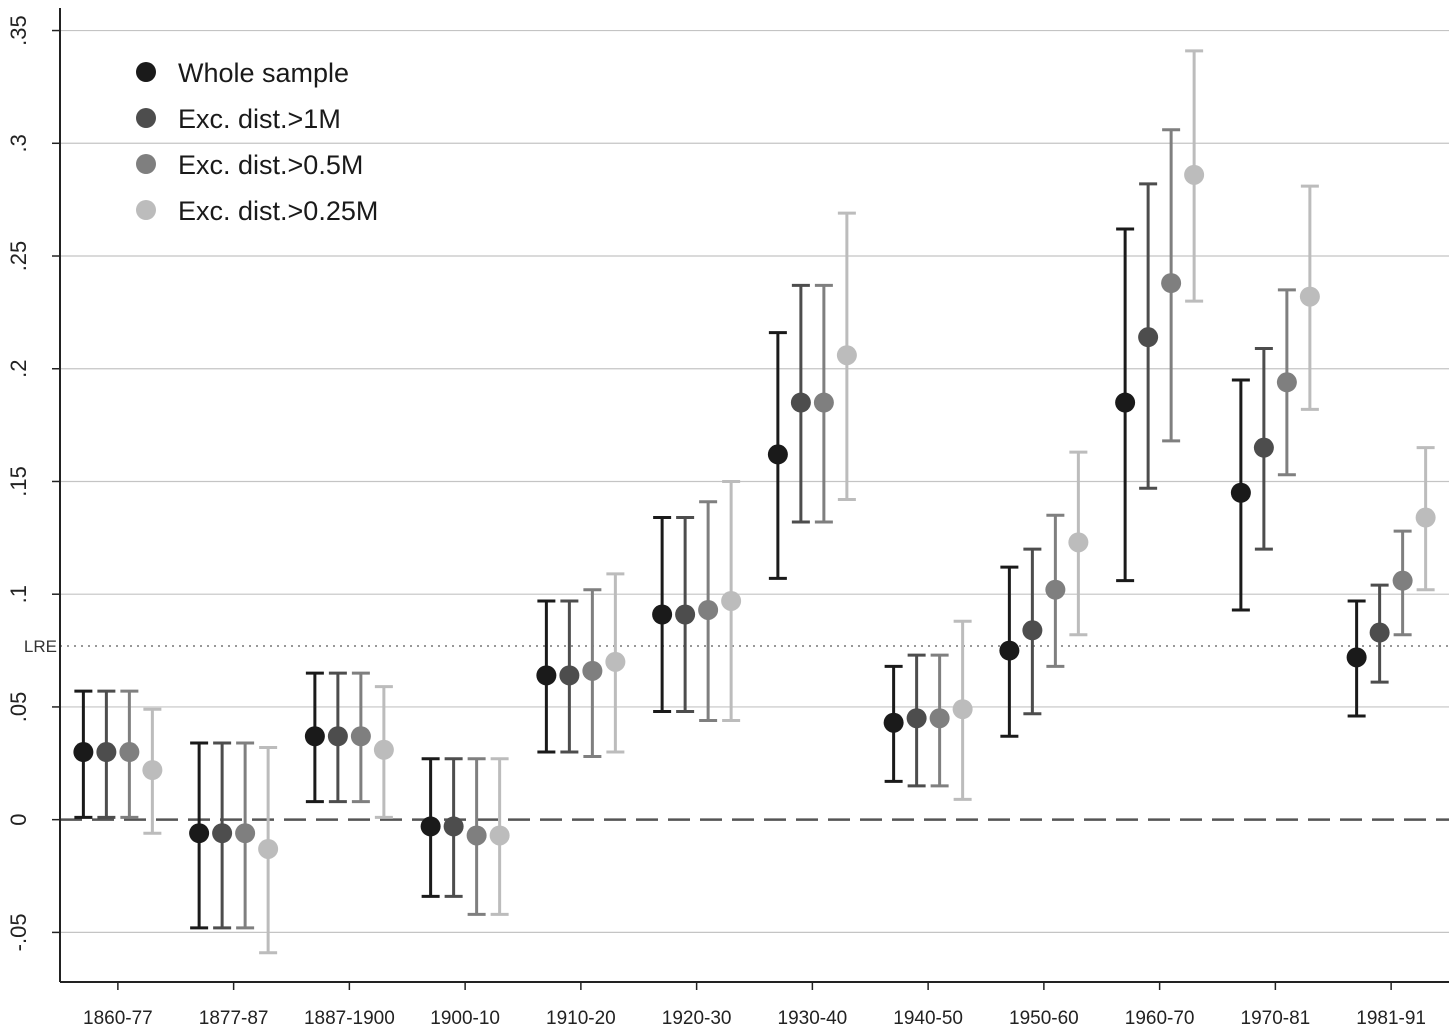 The image size is (1451, 1030). Describe the element at coordinates (18, 481) in the screenshot. I see `y-tick-label: .15` at that location.